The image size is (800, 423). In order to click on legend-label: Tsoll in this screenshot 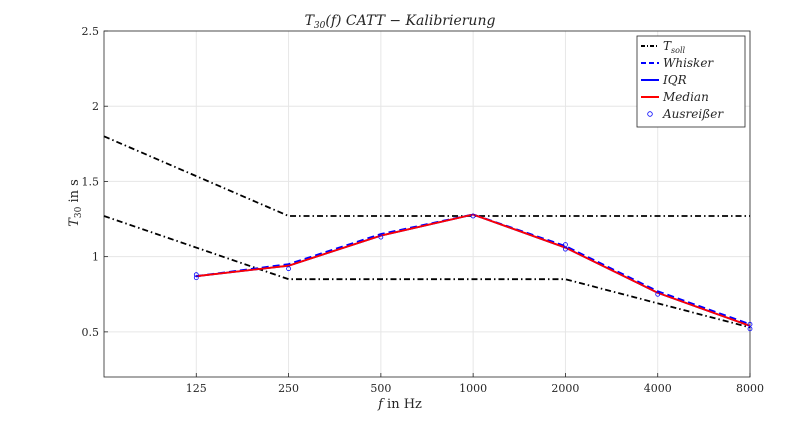, I will do `click(674, 47)`.